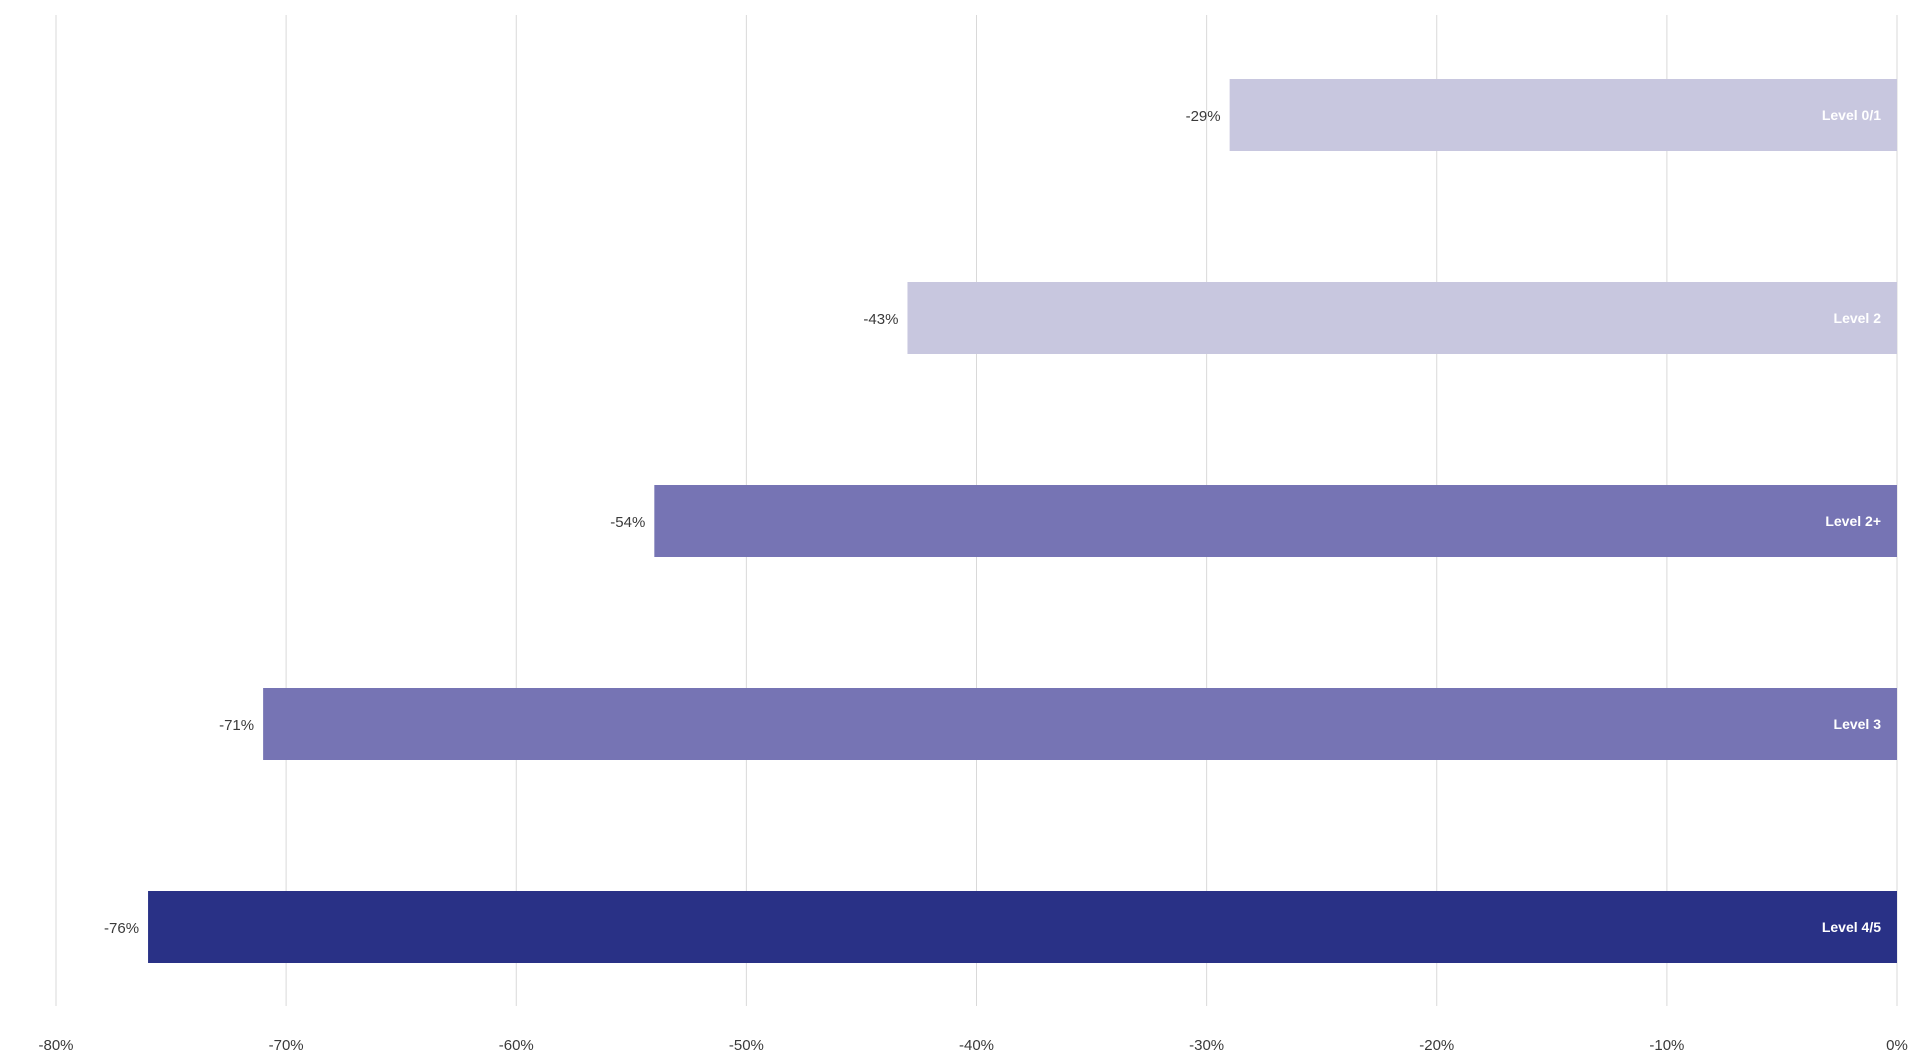 Image resolution: width=1920 pixels, height=1061 pixels. What do you see at coordinates (1203, 116) in the screenshot?
I see `data-label: -29%` at bounding box center [1203, 116].